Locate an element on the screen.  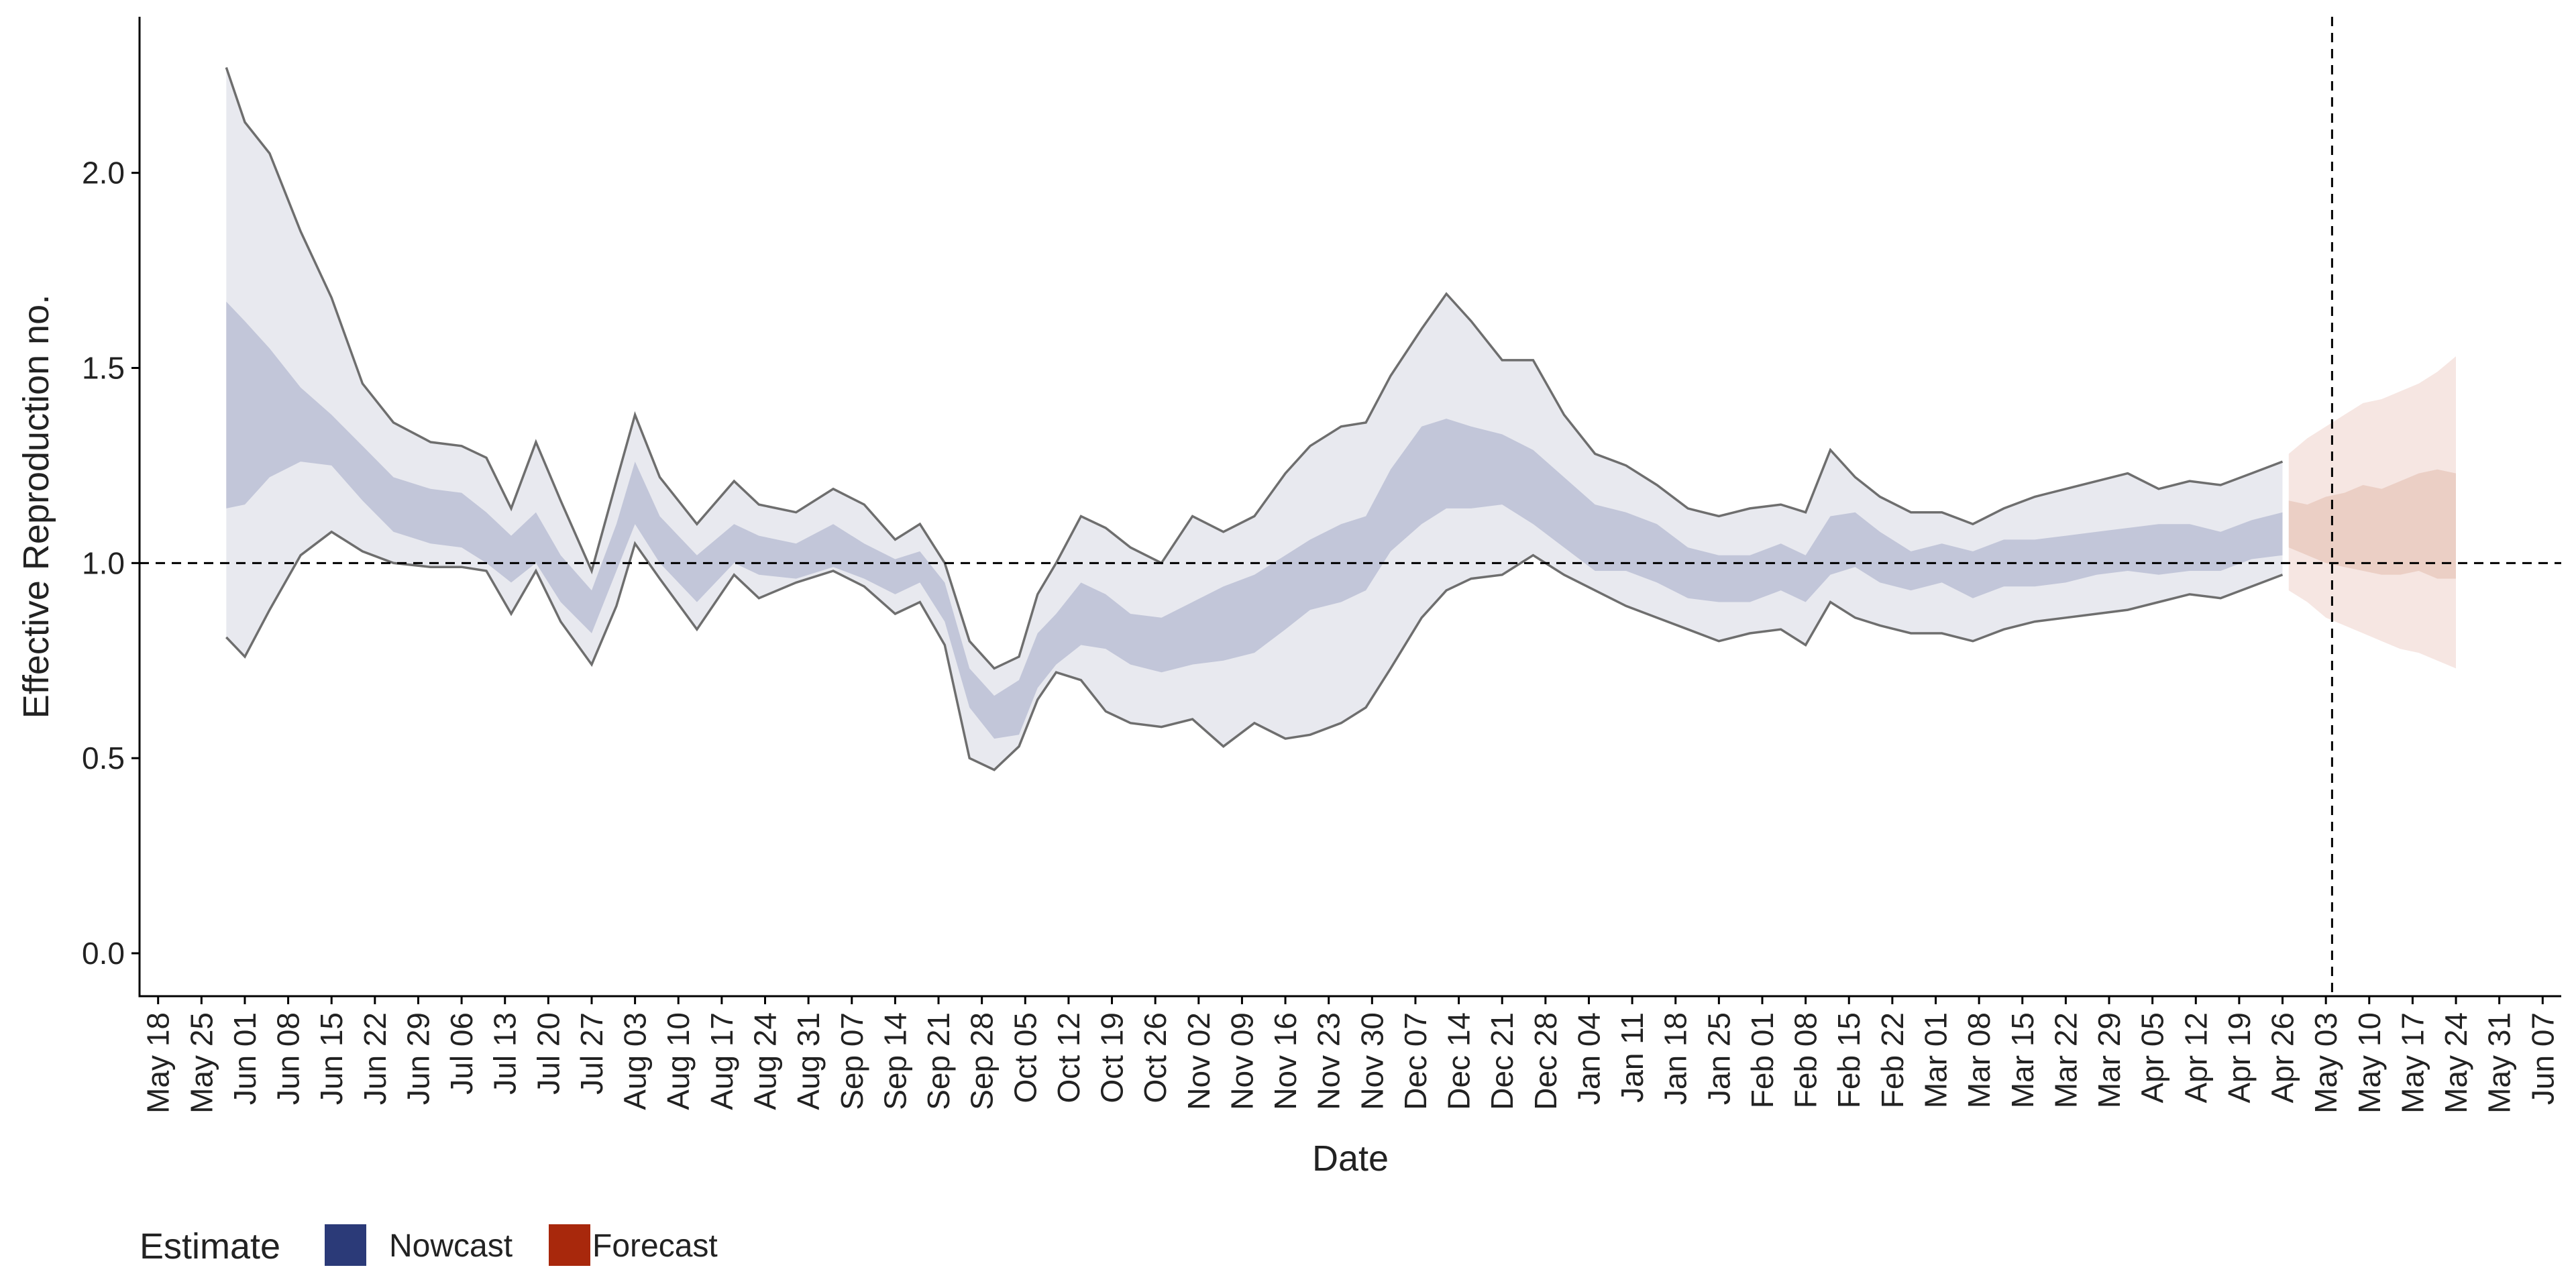
x-tick-label: Nov 09 is located at coordinates (1241, 1061).